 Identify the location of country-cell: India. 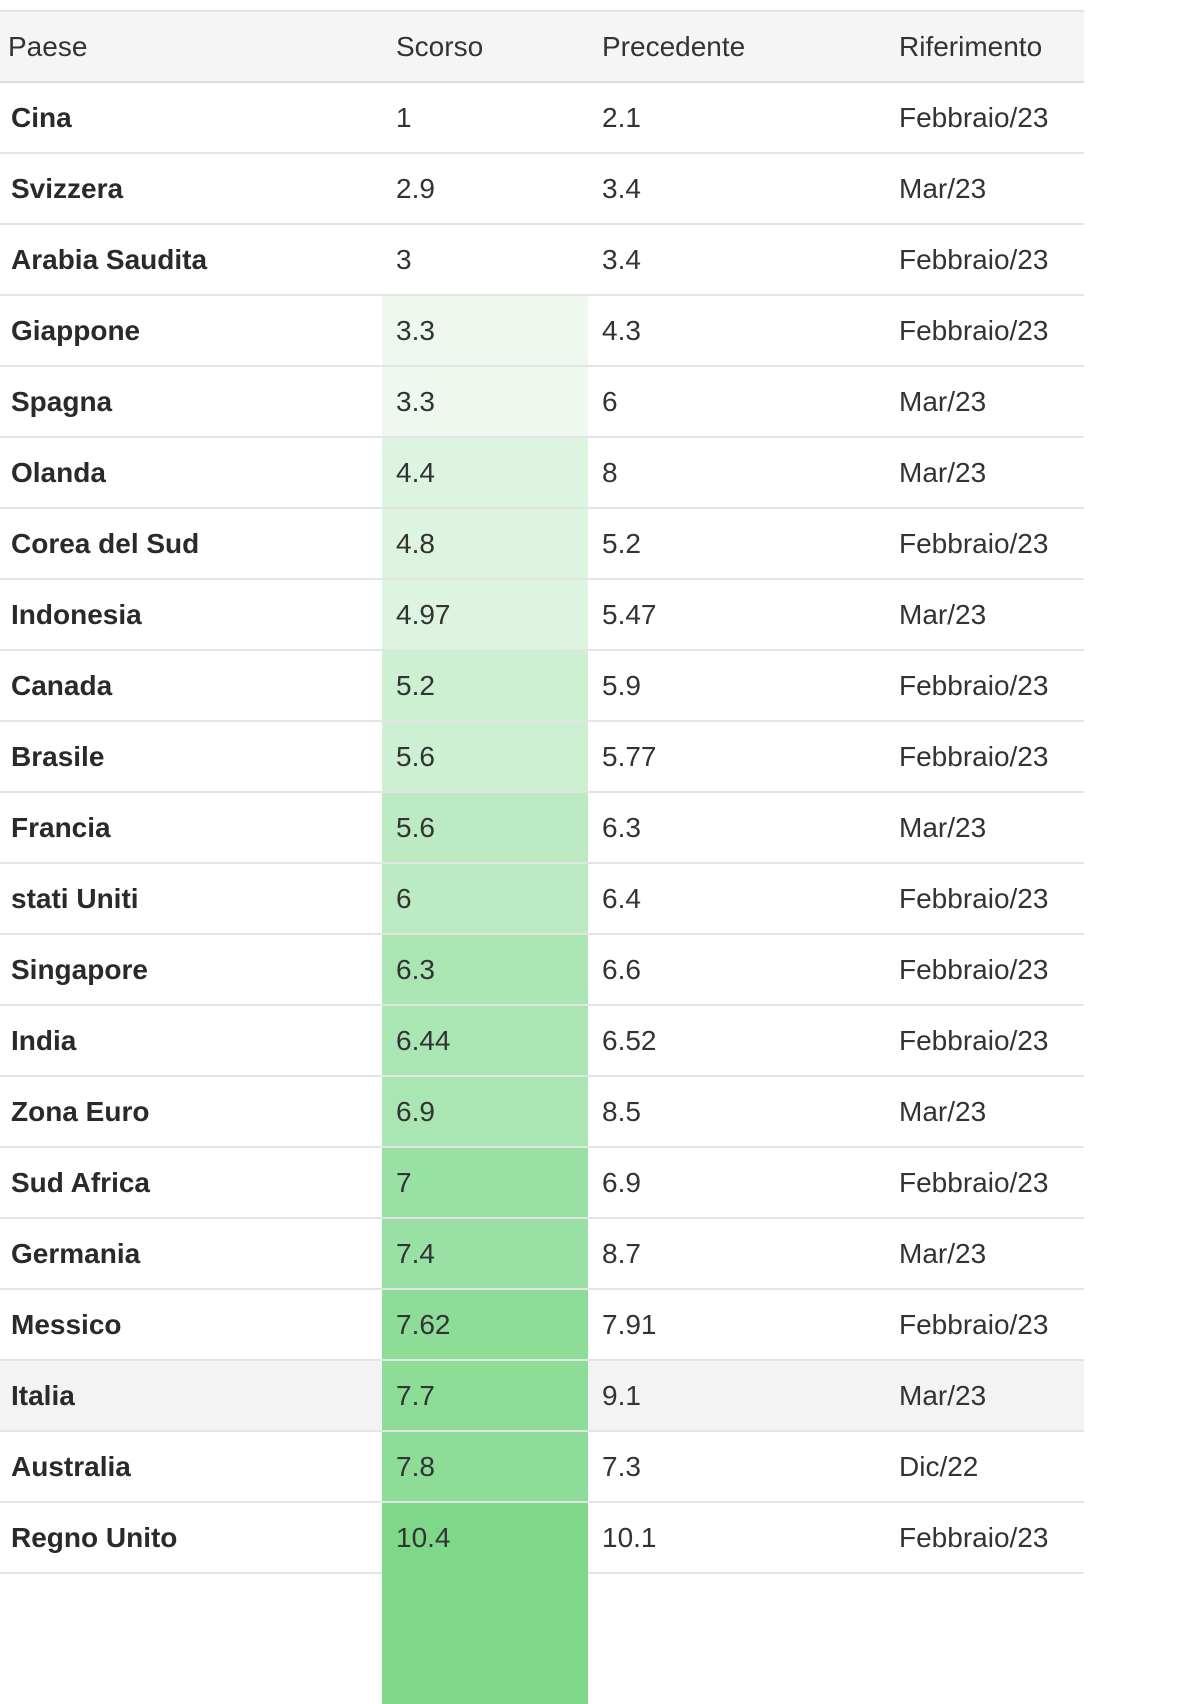
(191, 1041).